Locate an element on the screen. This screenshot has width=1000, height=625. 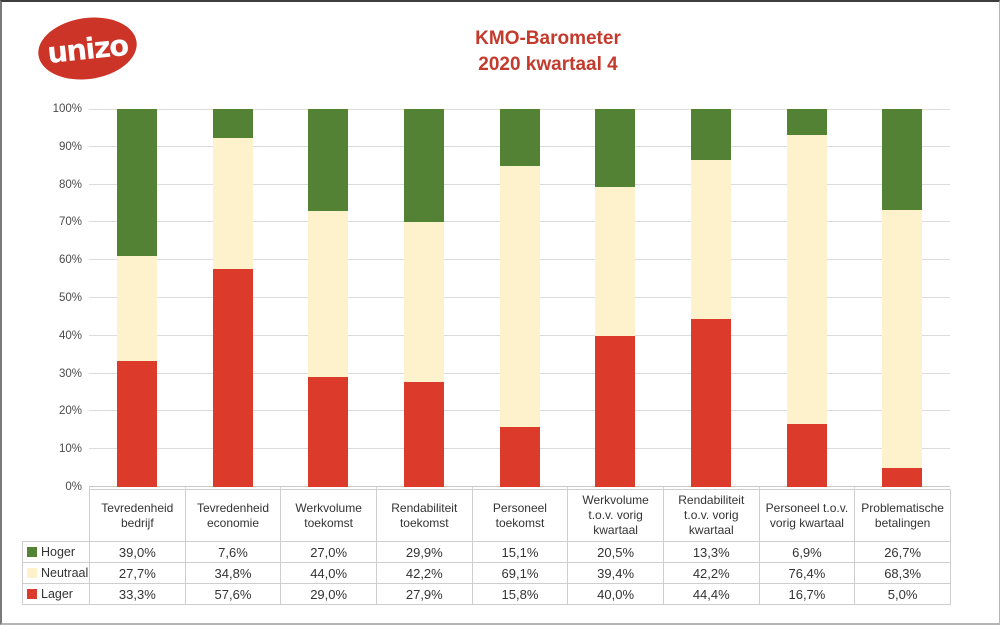
value-cell-hoger-6: 20,5% is located at coordinates (615, 552).